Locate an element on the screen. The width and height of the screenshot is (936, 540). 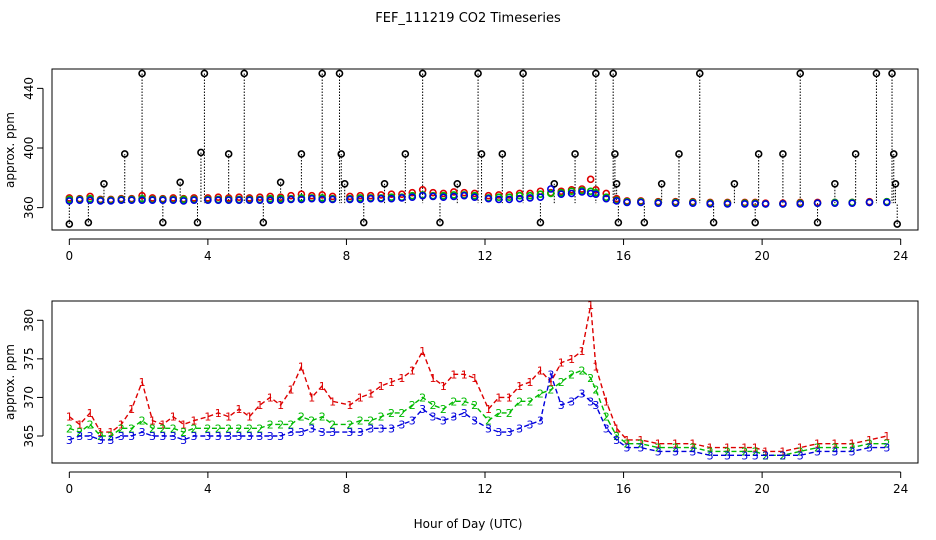
bottom-x-axis: 0 4 8 12 16 20 24 is located at coordinates (486, 483).